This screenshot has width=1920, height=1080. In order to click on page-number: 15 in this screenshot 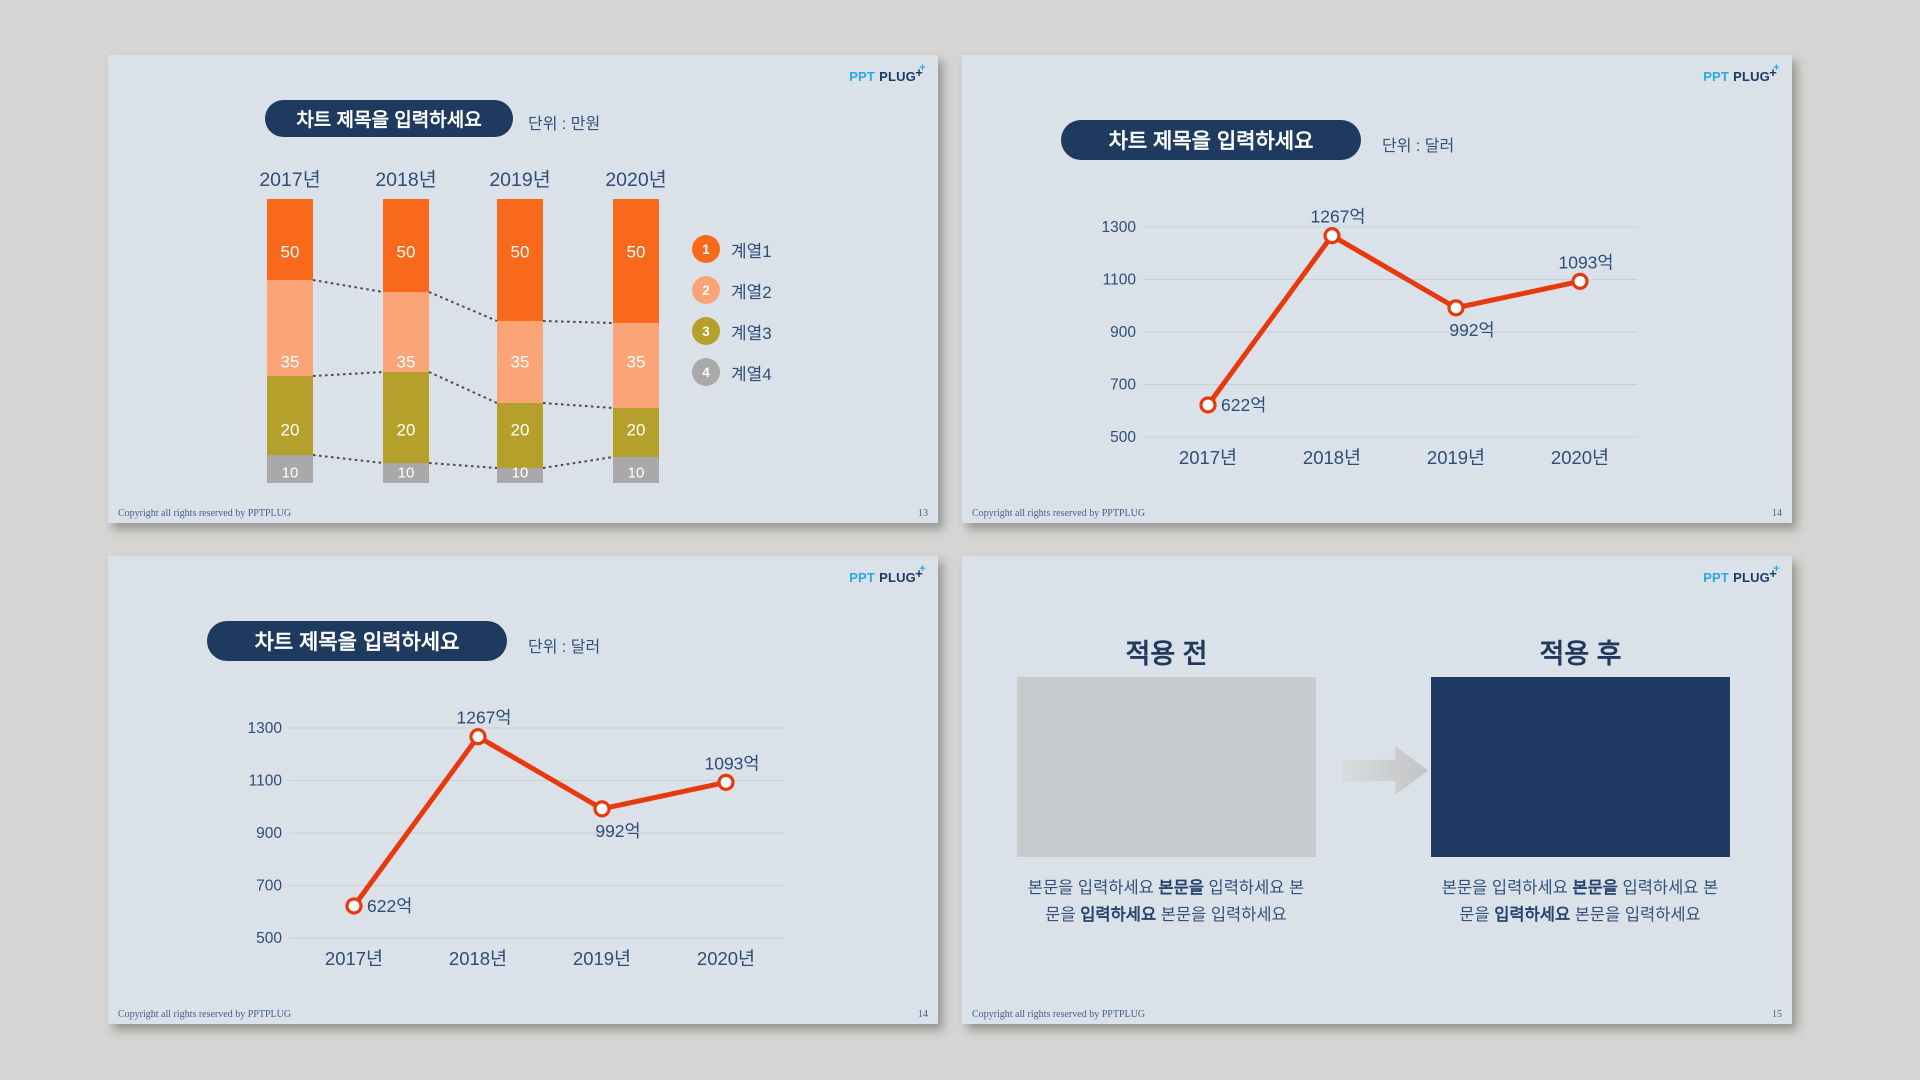, I will do `click(1777, 1014)`.